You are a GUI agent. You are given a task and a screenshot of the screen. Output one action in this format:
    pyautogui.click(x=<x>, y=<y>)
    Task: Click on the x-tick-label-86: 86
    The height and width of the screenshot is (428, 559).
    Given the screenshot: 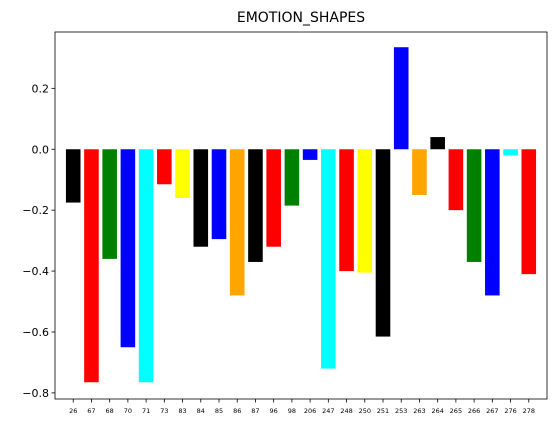 What is the action you would take?
    pyautogui.click(x=237, y=411)
    